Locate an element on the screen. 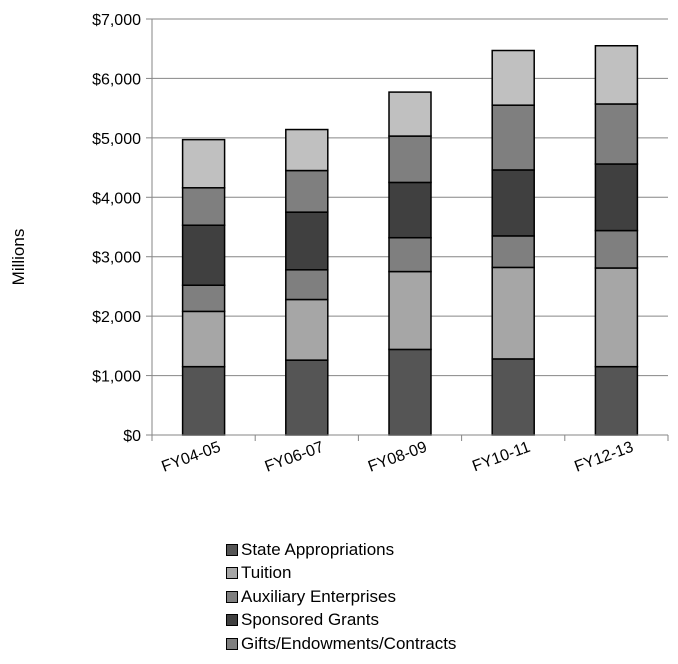 The width and height of the screenshot is (678, 664). x-tick-label: FY10-11 is located at coordinates (501, 457).